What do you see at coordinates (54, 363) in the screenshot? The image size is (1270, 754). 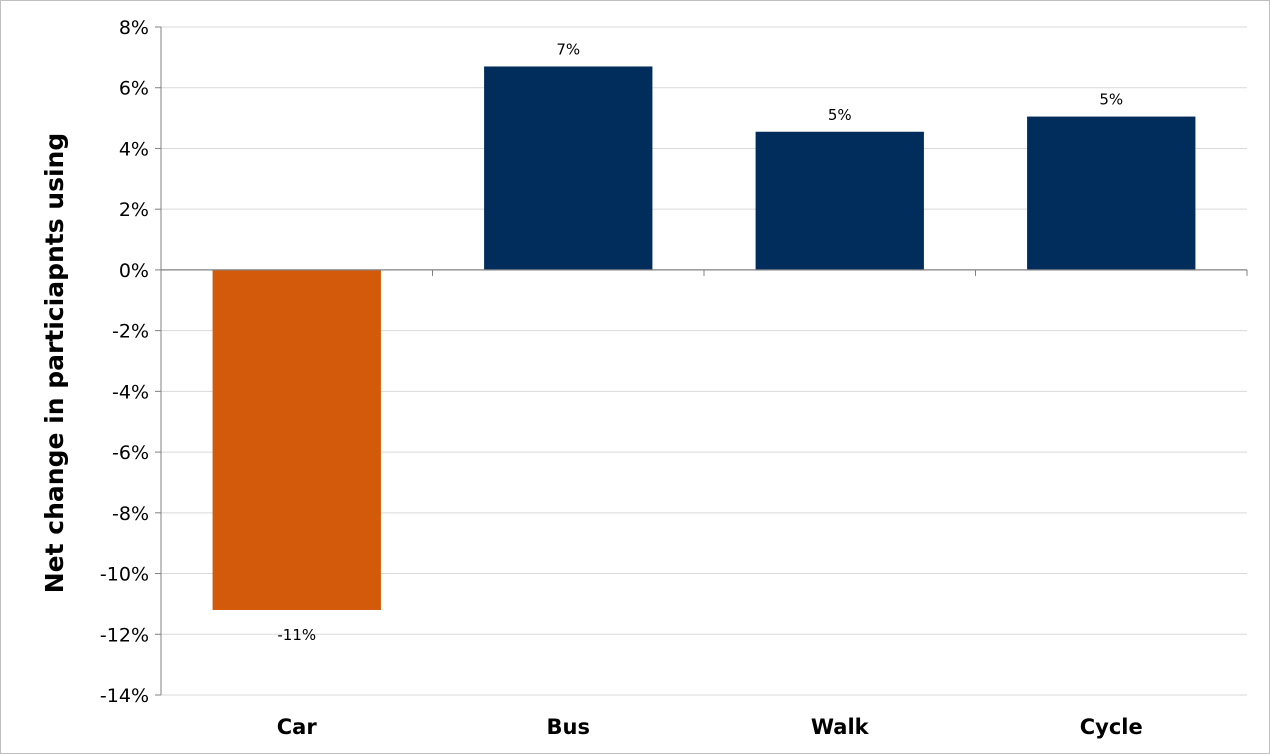 I see `y-axis-title: Net change in particiapnts using` at bounding box center [54, 363].